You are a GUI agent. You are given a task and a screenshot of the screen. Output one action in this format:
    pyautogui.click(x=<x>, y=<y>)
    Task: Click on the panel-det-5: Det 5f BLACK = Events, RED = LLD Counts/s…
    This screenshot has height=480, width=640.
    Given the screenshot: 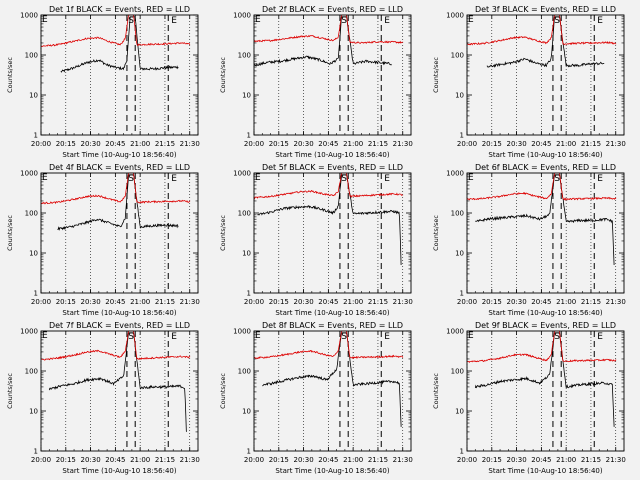 What is the action you would take?
    pyautogui.click(x=316, y=240)
    